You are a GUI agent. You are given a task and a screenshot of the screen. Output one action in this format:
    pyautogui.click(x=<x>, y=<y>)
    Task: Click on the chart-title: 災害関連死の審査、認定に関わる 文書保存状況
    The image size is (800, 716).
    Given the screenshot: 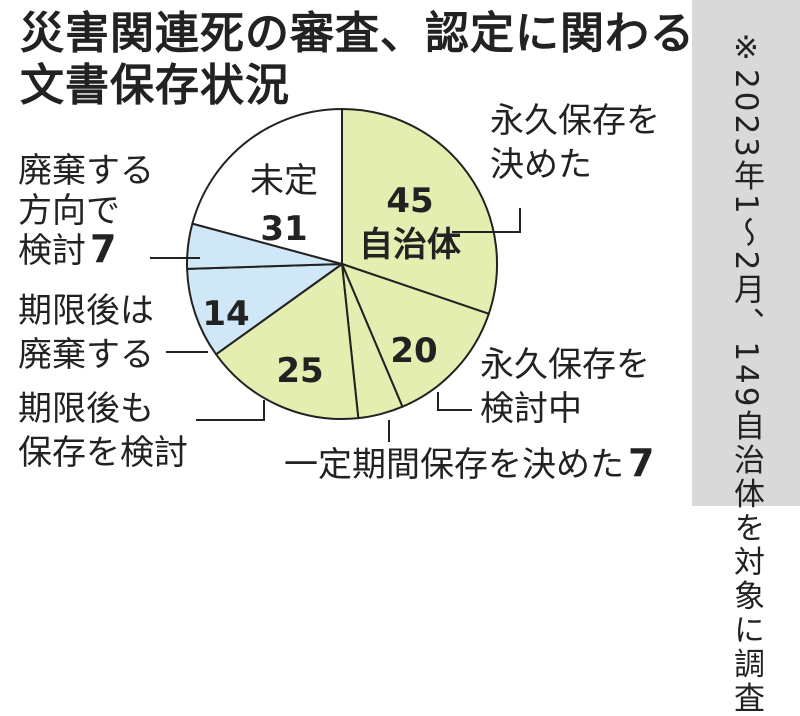 What is the action you would take?
    pyautogui.click(x=357, y=60)
    